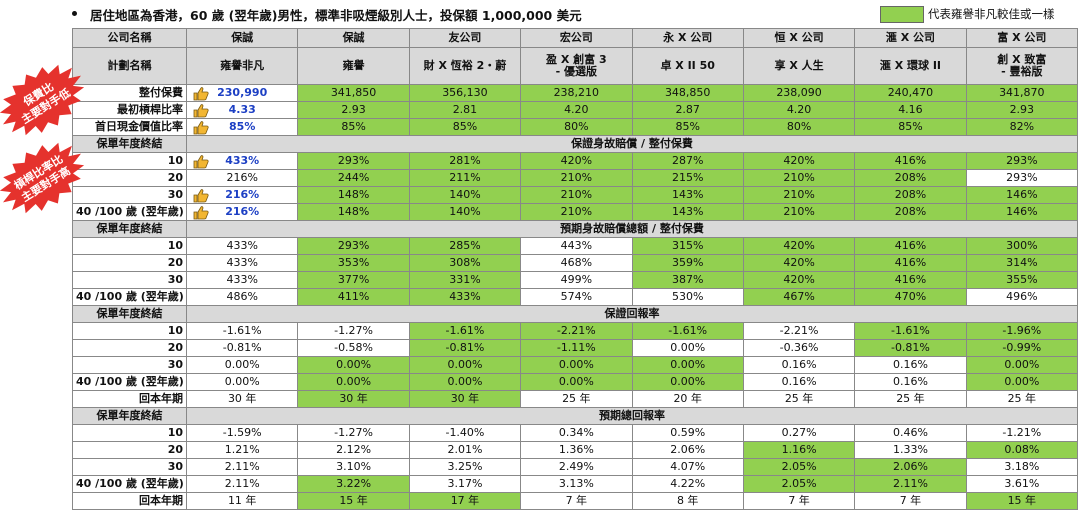 This screenshot has width=1080, height=532. I want to click on cell-value: 17 年, so click(465, 500).